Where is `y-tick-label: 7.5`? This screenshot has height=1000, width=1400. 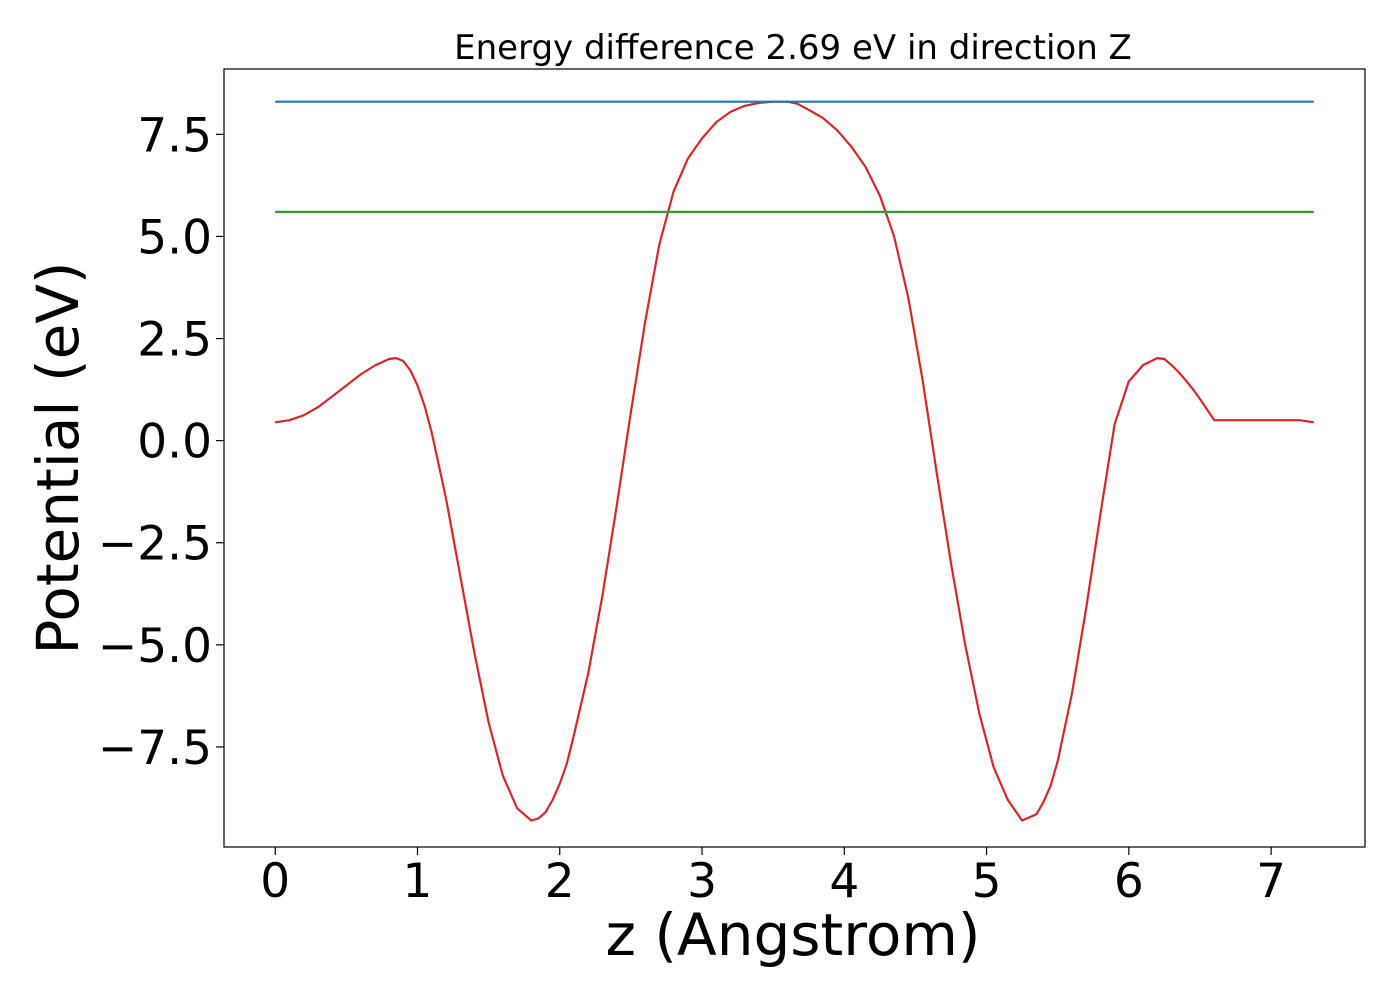
y-tick-label: 7.5 is located at coordinates (174, 135).